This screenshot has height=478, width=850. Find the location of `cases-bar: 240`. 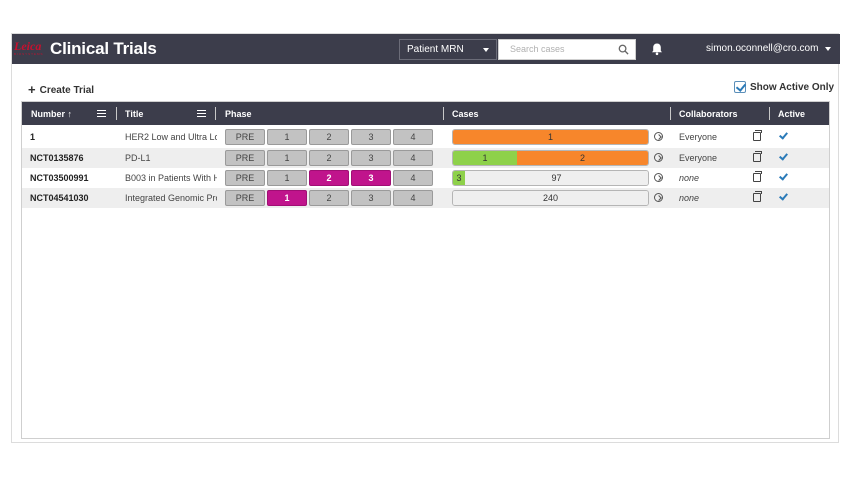

cases-bar: 240 is located at coordinates (550, 198).